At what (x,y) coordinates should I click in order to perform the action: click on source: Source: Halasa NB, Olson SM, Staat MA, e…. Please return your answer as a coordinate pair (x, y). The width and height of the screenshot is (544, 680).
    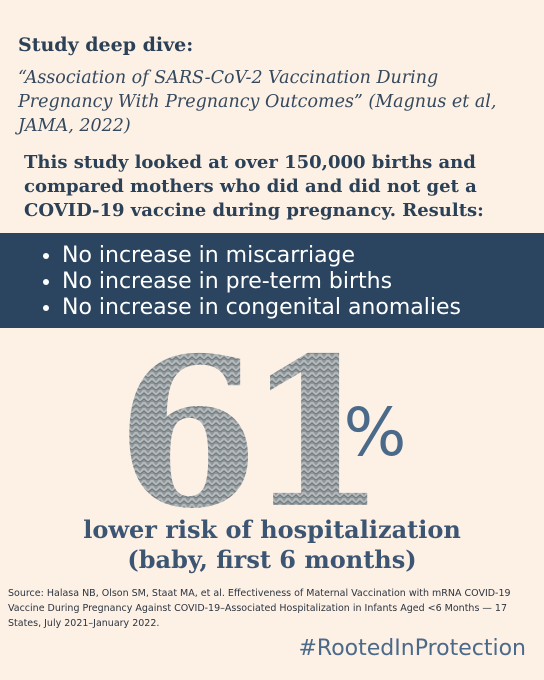
    Looking at the image, I should click on (259, 608).